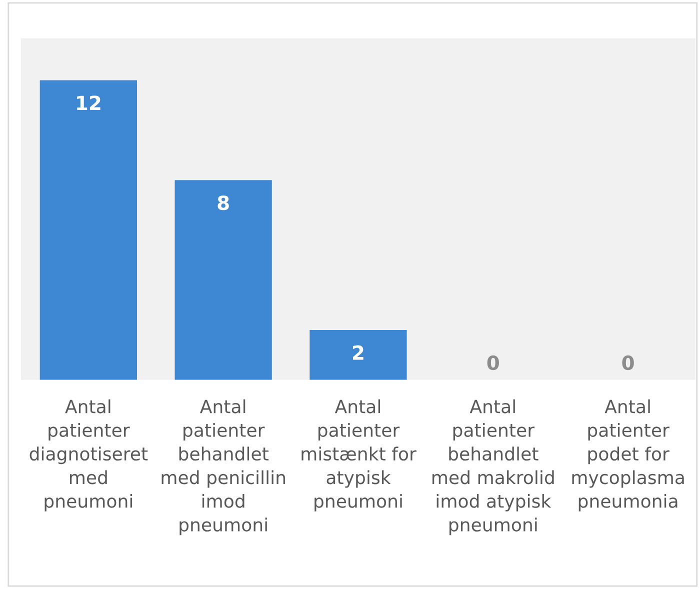 The image size is (699, 589). I want to click on data-label: 12, so click(88, 103).